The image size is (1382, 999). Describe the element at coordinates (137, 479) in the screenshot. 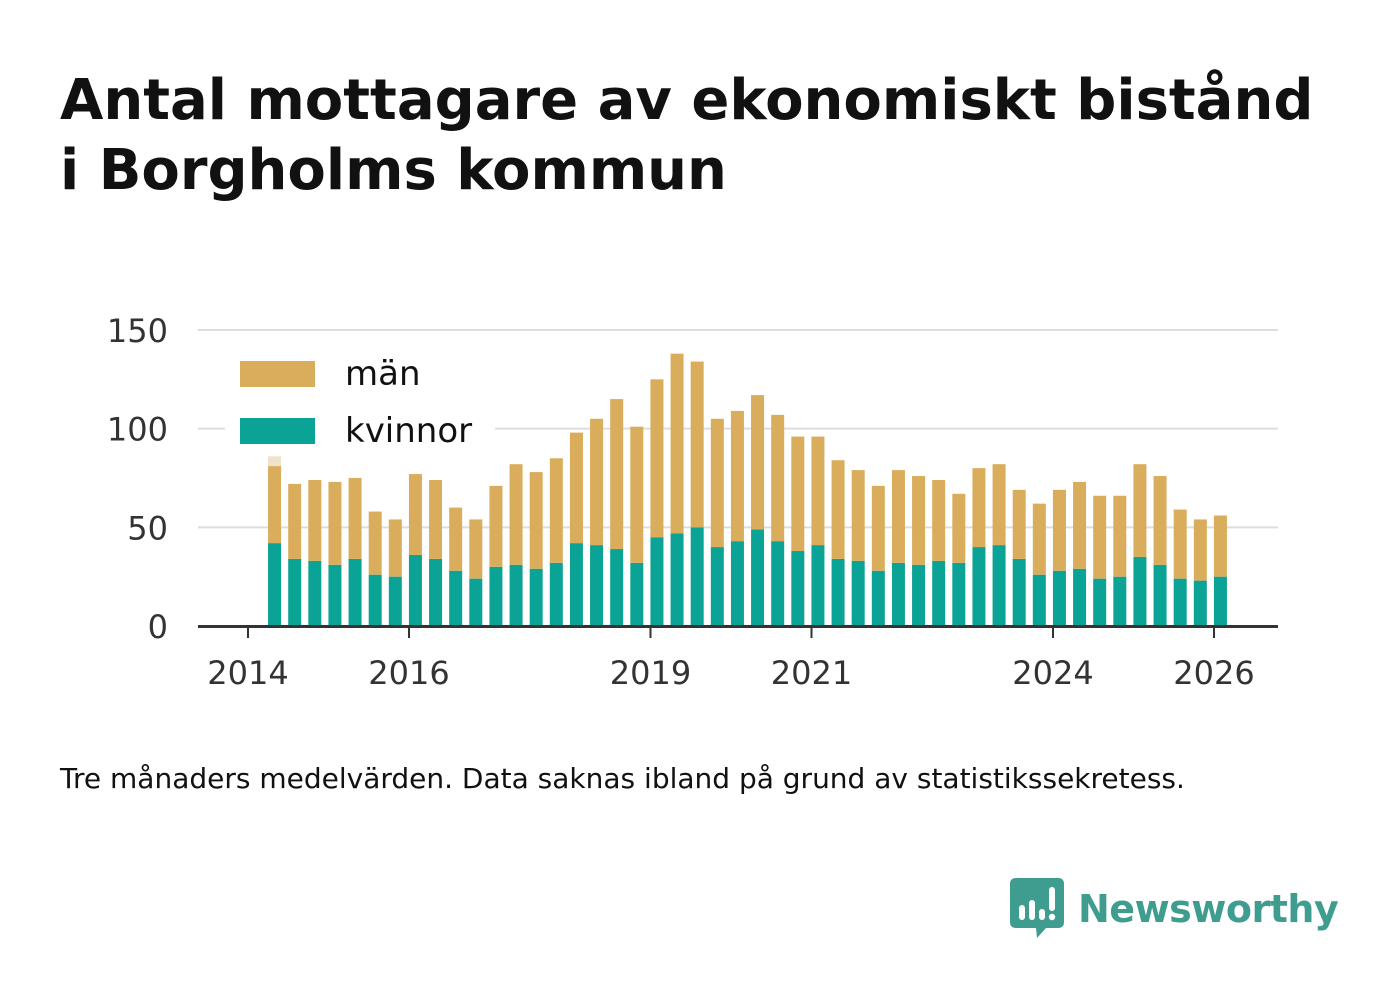

I see `y-axis-ticks: 0 50 100 150` at that location.